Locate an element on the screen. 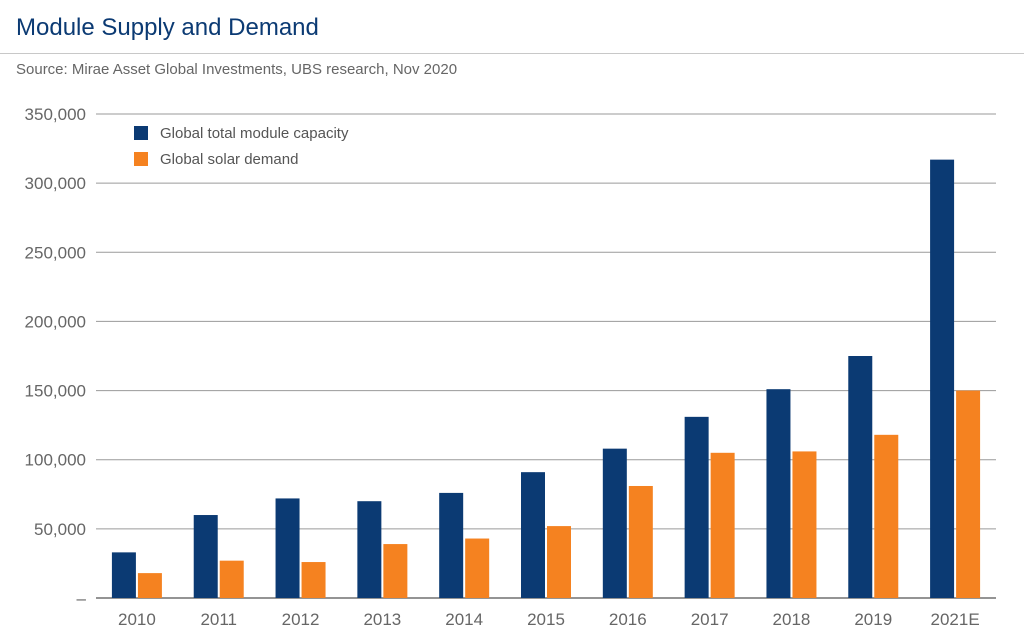  y-tick-label: 350,000 is located at coordinates (55, 114).